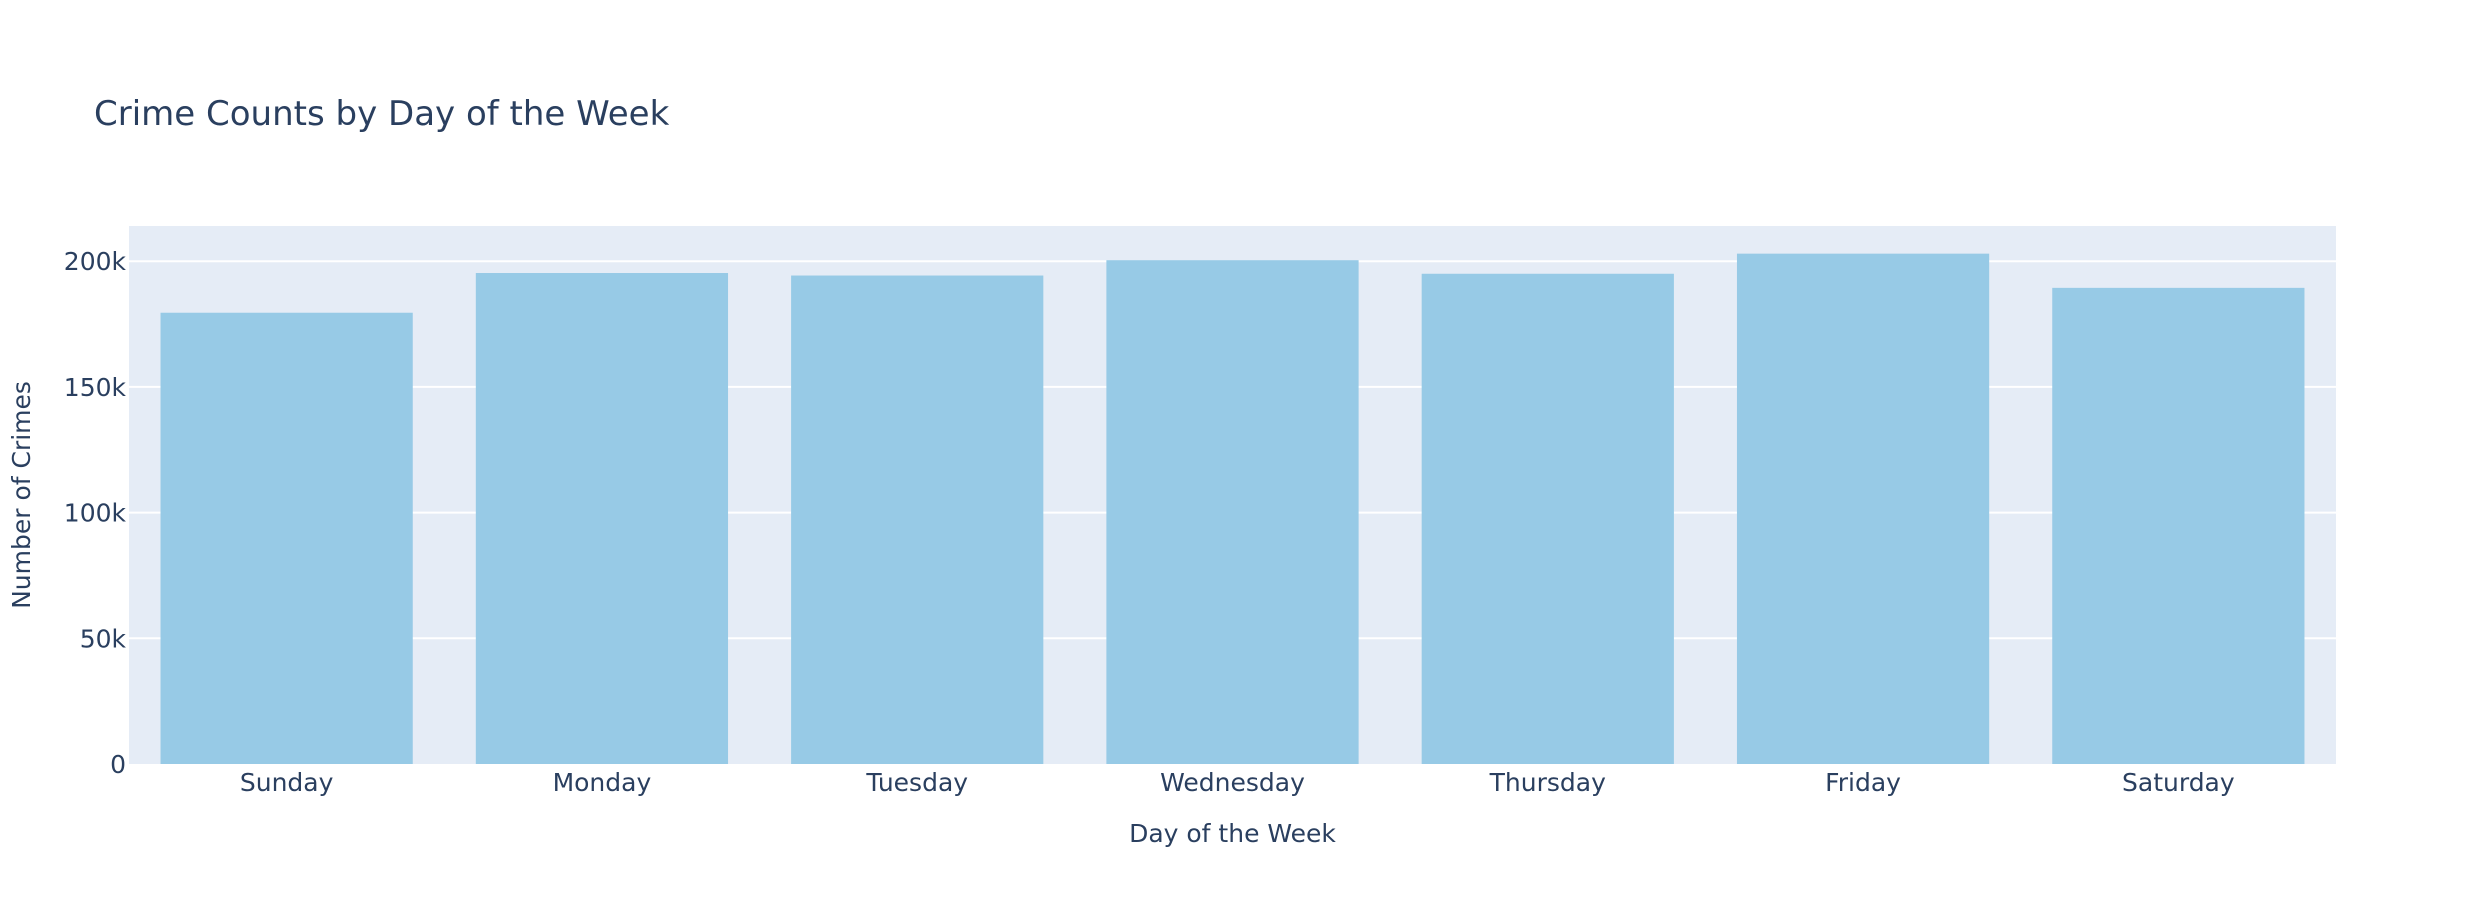 The height and width of the screenshot is (924, 2468). Describe the element at coordinates (1863, 782) in the screenshot. I see `x-tick-label: Friday` at that location.